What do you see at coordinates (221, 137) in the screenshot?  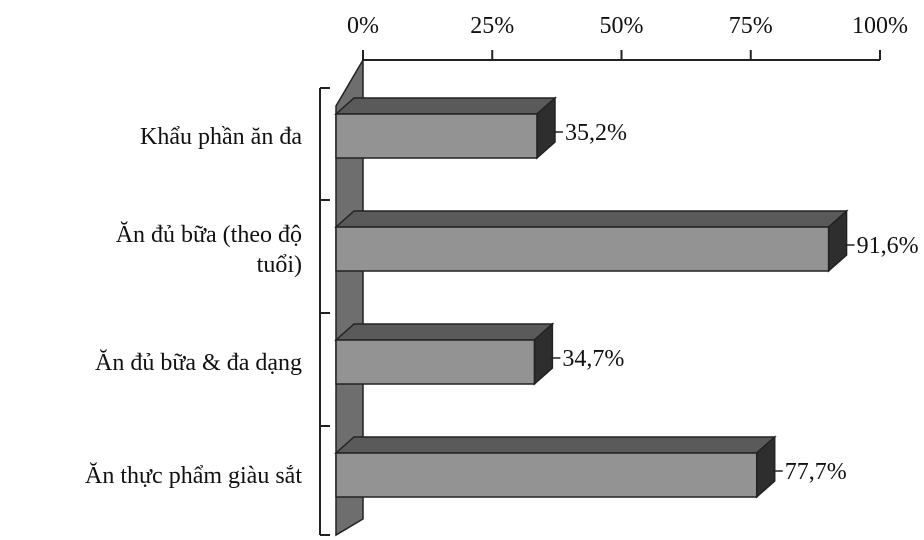 I see `category-label-0: Khẩu phần ăn đa` at bounding box center [221, 137].